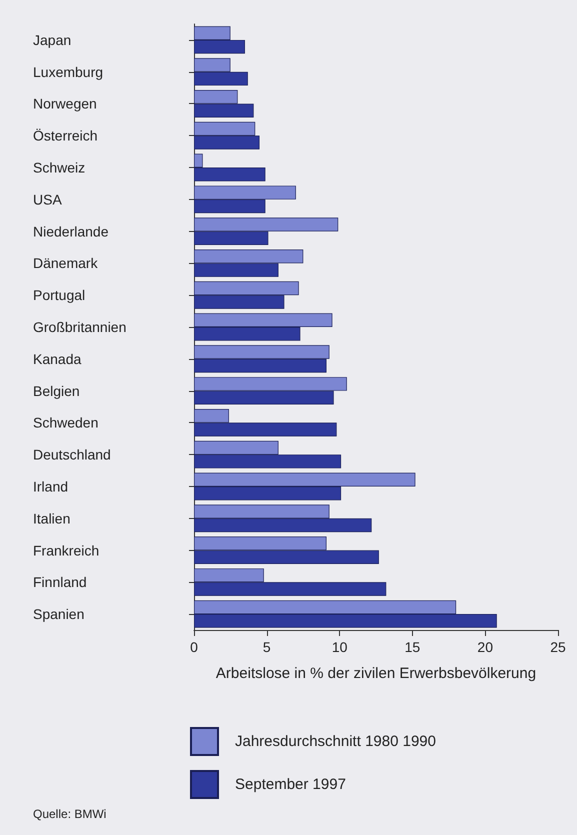 This screenshot has width=577, height=835. I want to click on x-tick-label: 5, so click(266, 647).